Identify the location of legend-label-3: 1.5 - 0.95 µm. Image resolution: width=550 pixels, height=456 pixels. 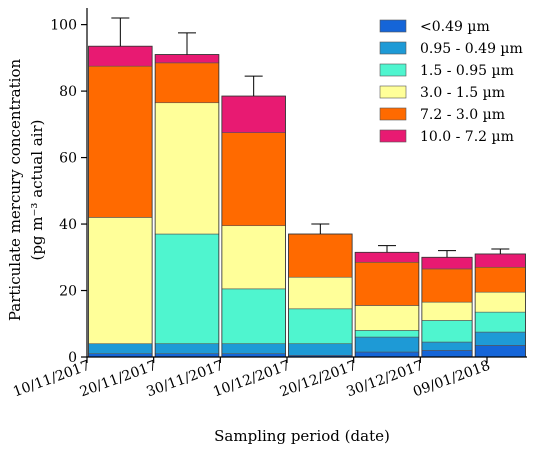
(467, 71).